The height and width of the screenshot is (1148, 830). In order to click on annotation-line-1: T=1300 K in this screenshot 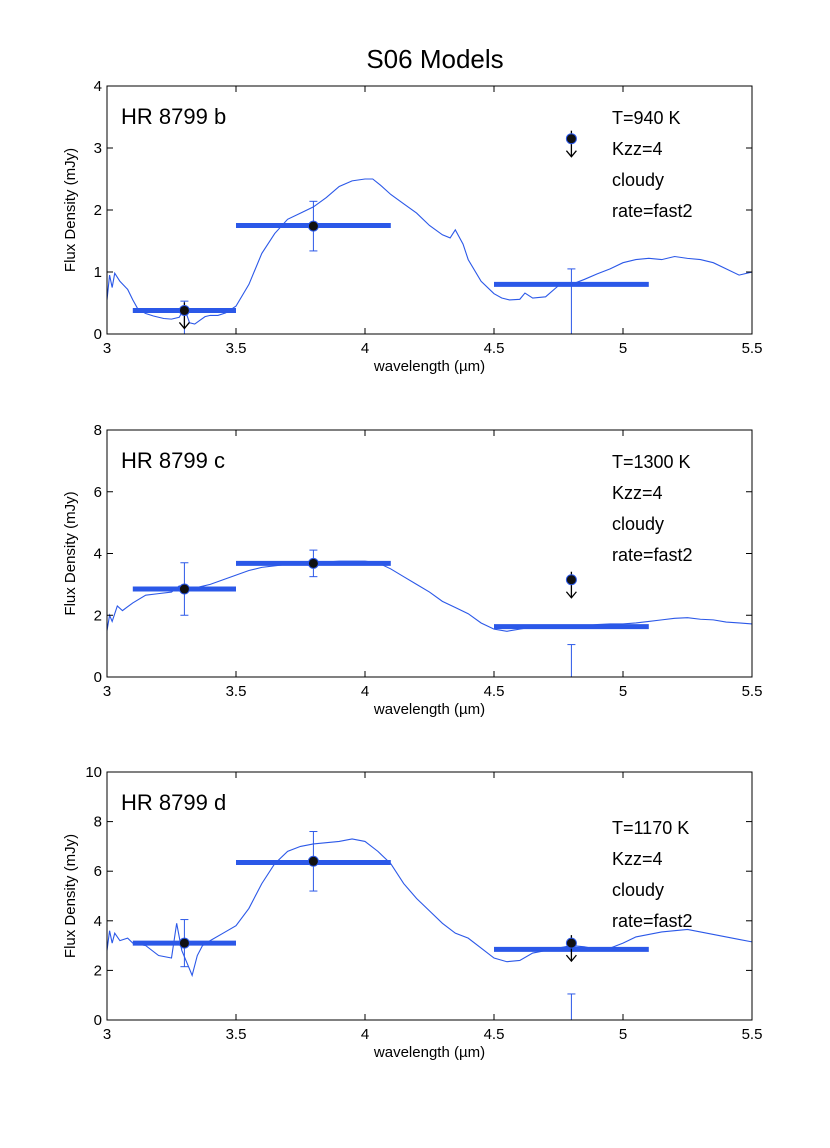, I will do `click(651, 462)`.